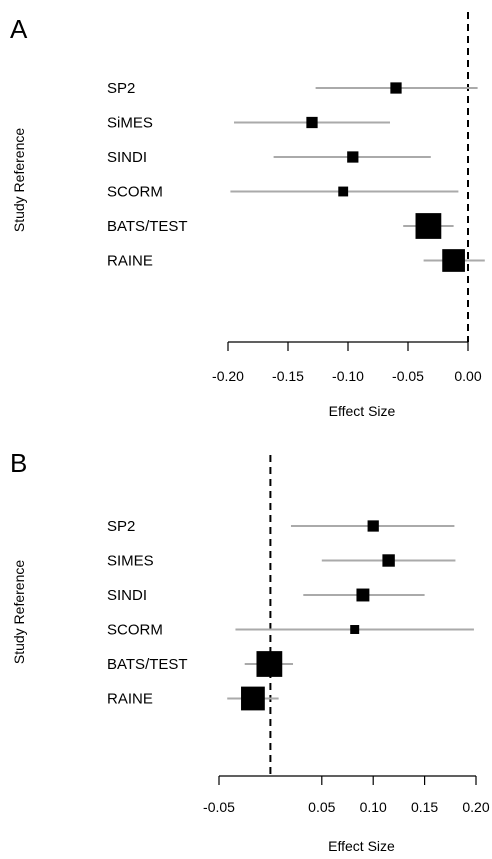 The height and width of the screenshot is (859, 492). I want to click on panel-label: B, so click(18, 463).